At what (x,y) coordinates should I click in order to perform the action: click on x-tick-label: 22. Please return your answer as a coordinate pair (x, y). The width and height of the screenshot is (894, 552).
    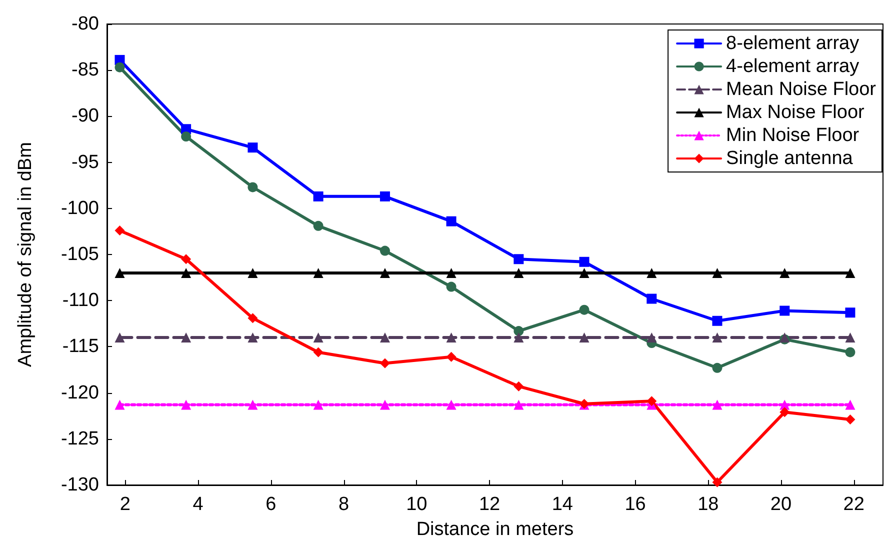
    Looking at the image, I should click on (853, 504).